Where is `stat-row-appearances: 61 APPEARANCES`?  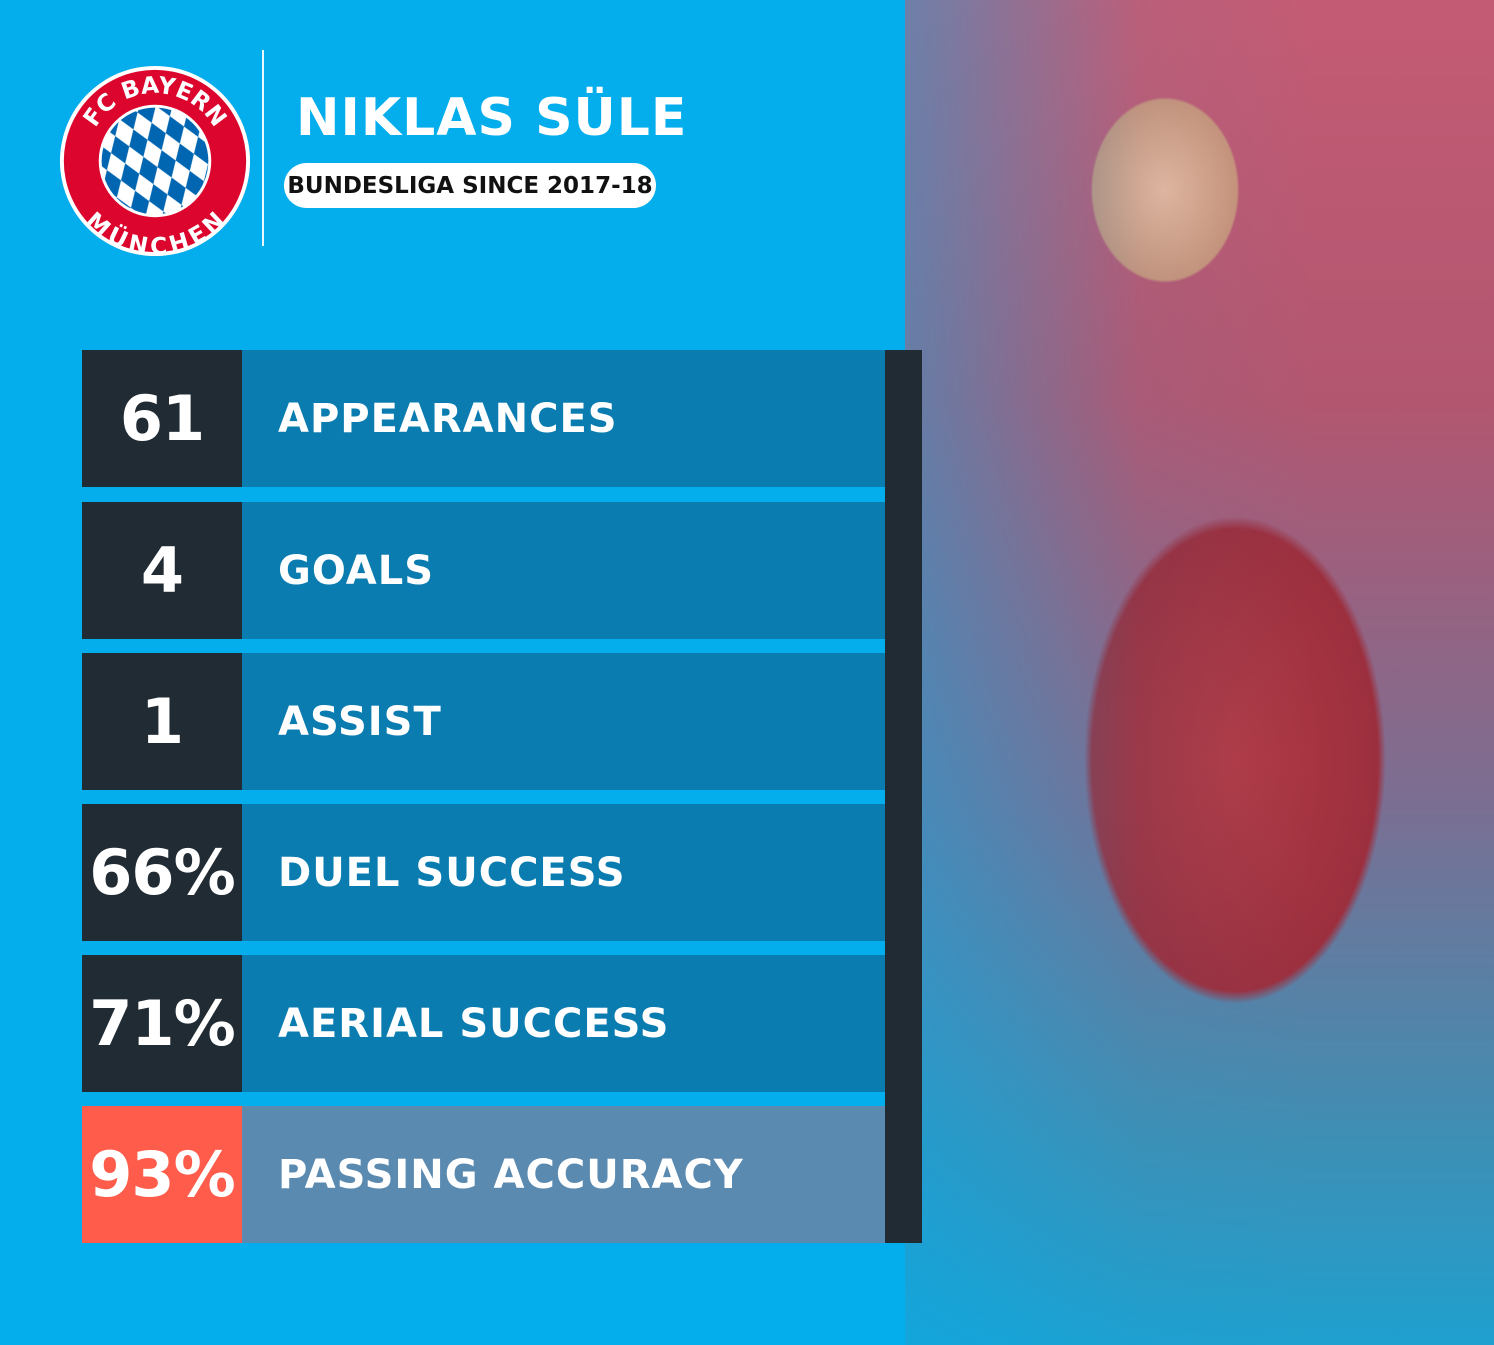 stat-row-appearances: 61 APPEARANCES is located at coordinates (483, 418).